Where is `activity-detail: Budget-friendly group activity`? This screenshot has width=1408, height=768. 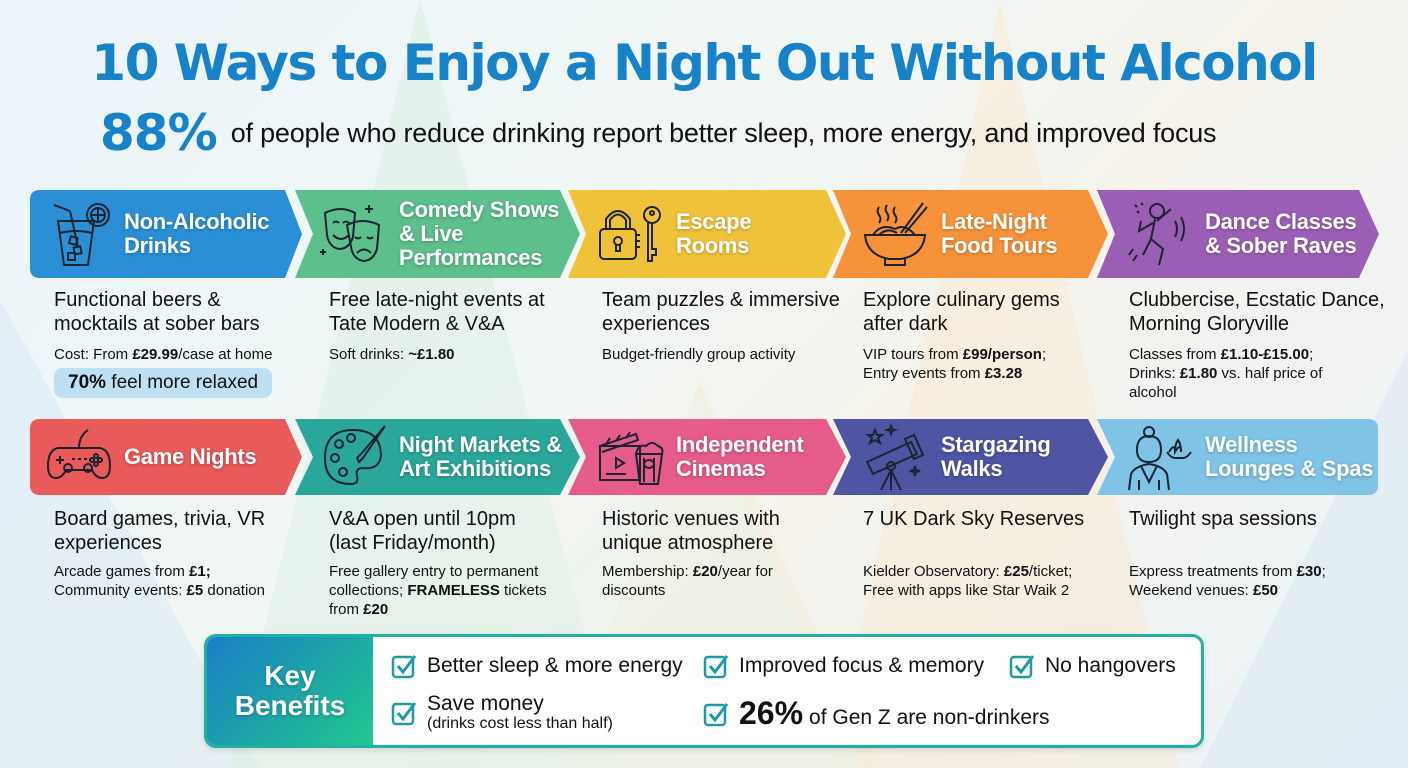
activity-detail: Budget-friendly group activity is located at coordinates (699, 354).